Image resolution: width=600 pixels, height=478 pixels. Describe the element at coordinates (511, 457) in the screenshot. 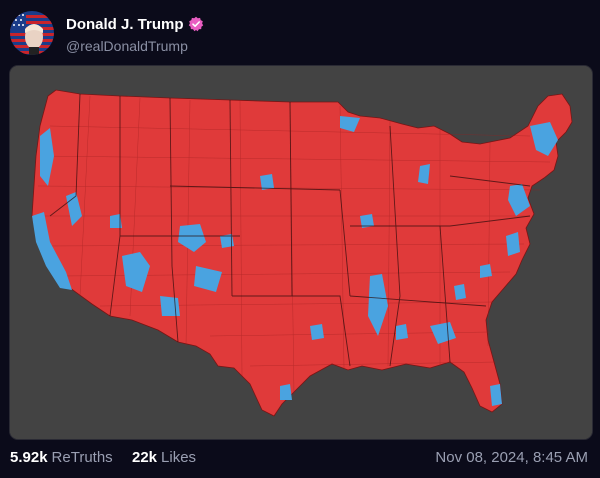

I see `post-timestamp: Nov 08, 2024, 8:45 AM` at that location.